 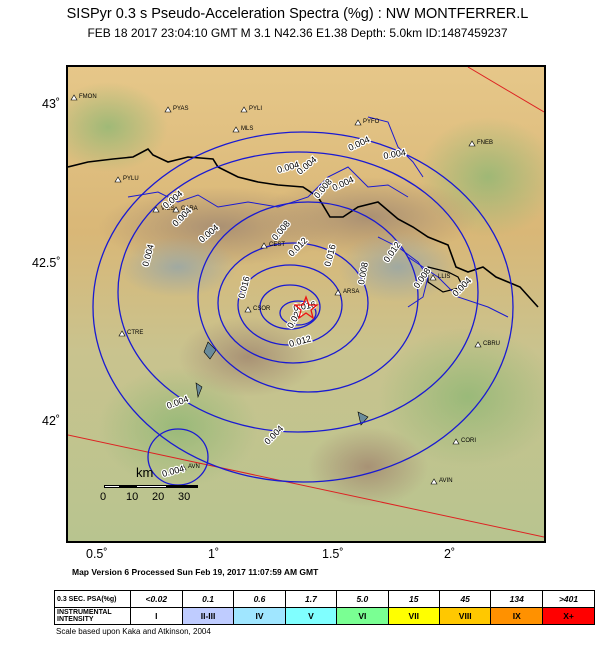 I want to click on epicenter-star-icon, so click(x=306, y=307).